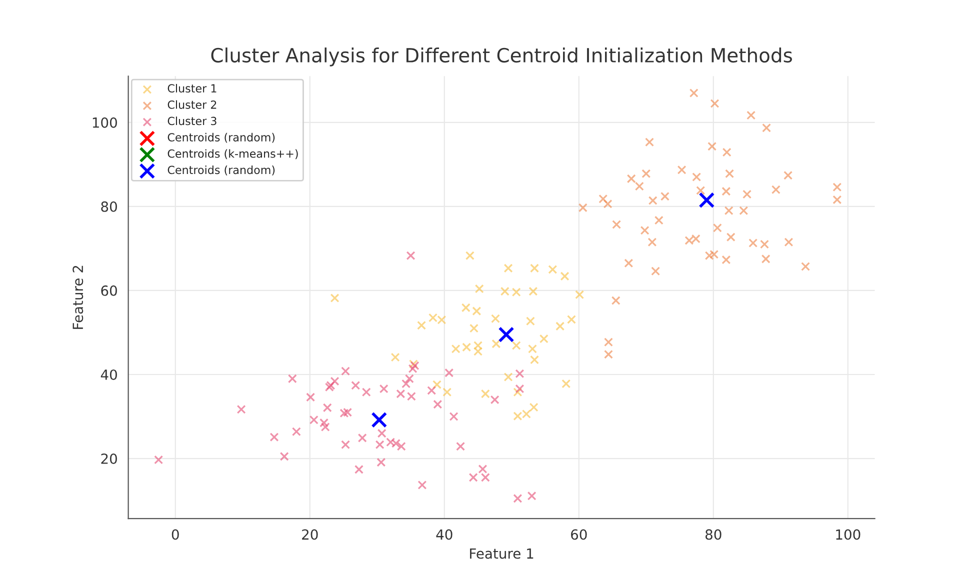  Describe the element at coordinates (108, 374) in the screenshot. I see `y-tick-label: 40` at that location.